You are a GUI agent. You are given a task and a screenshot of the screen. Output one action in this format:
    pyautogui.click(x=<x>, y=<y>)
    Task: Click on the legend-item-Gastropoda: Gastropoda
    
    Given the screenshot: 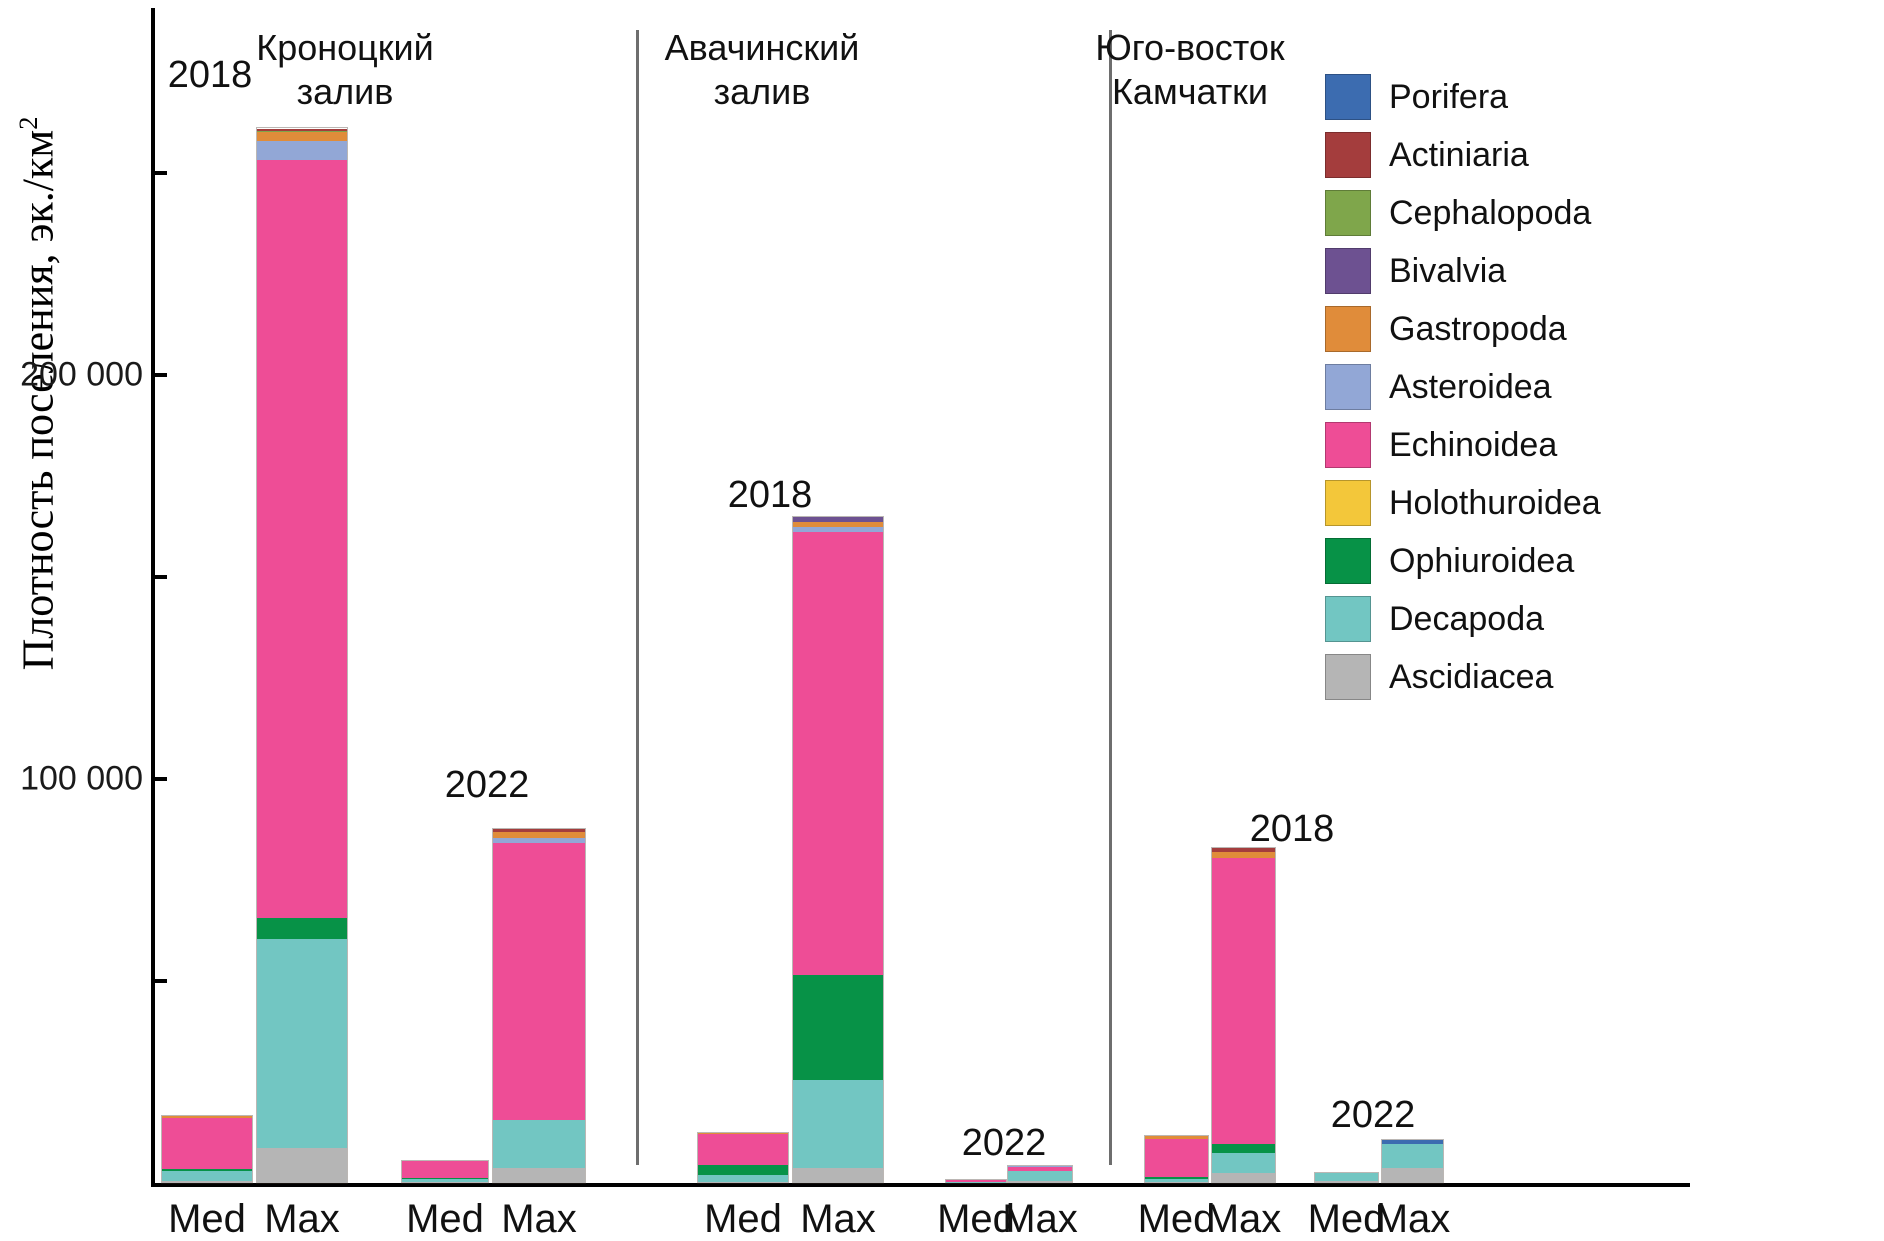 What is the action you would take?
    pyautogui.click(x=1446, y=329)
    